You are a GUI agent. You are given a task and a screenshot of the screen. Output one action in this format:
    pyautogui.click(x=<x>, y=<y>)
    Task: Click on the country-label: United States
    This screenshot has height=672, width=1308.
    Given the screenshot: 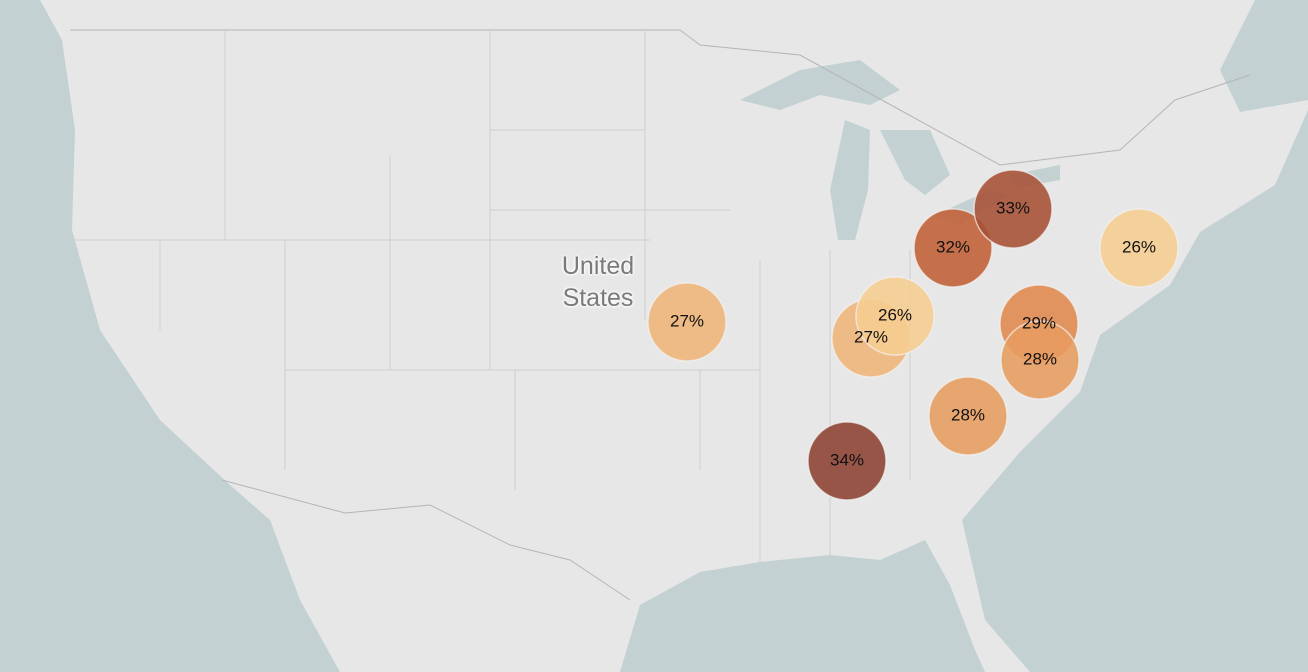 What is the action you would take?
    pyautogui.click(x=598, y=282)
    